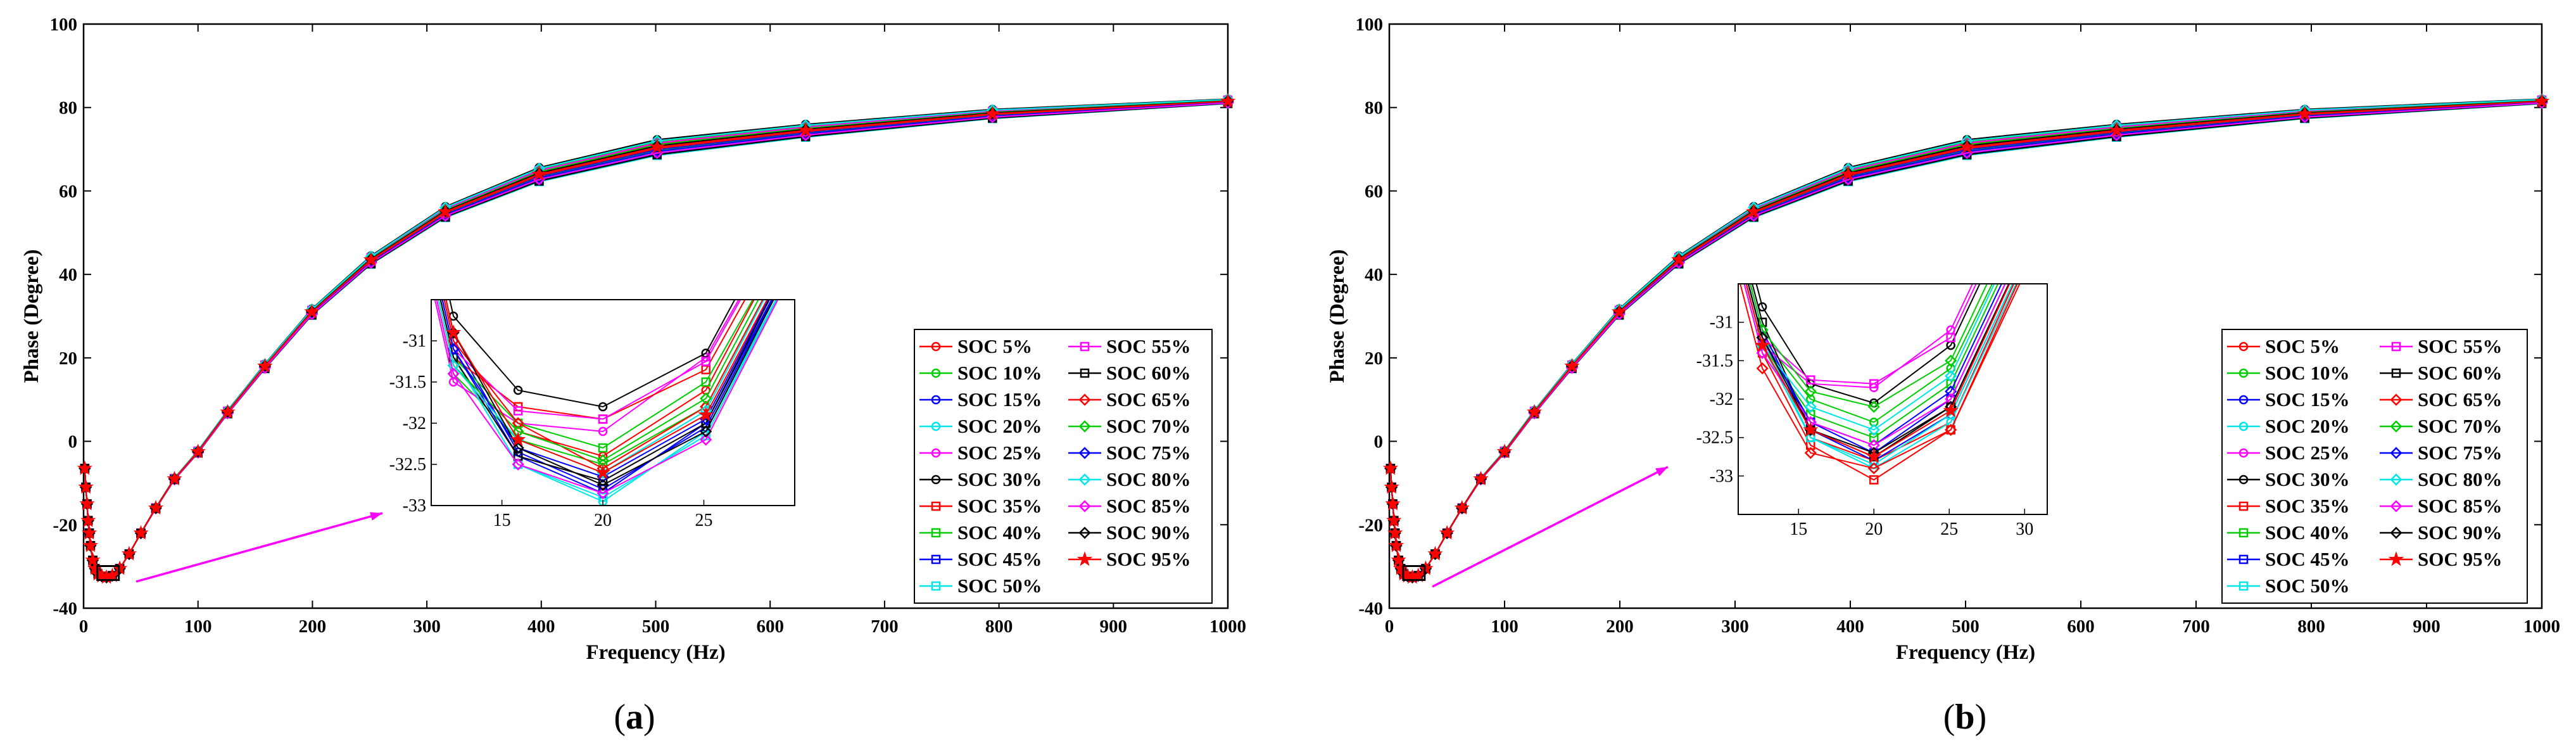  Describe the element at coordinates (2460, 453) in the screenshot. I see `legend-label: SOC 75%` at that location.